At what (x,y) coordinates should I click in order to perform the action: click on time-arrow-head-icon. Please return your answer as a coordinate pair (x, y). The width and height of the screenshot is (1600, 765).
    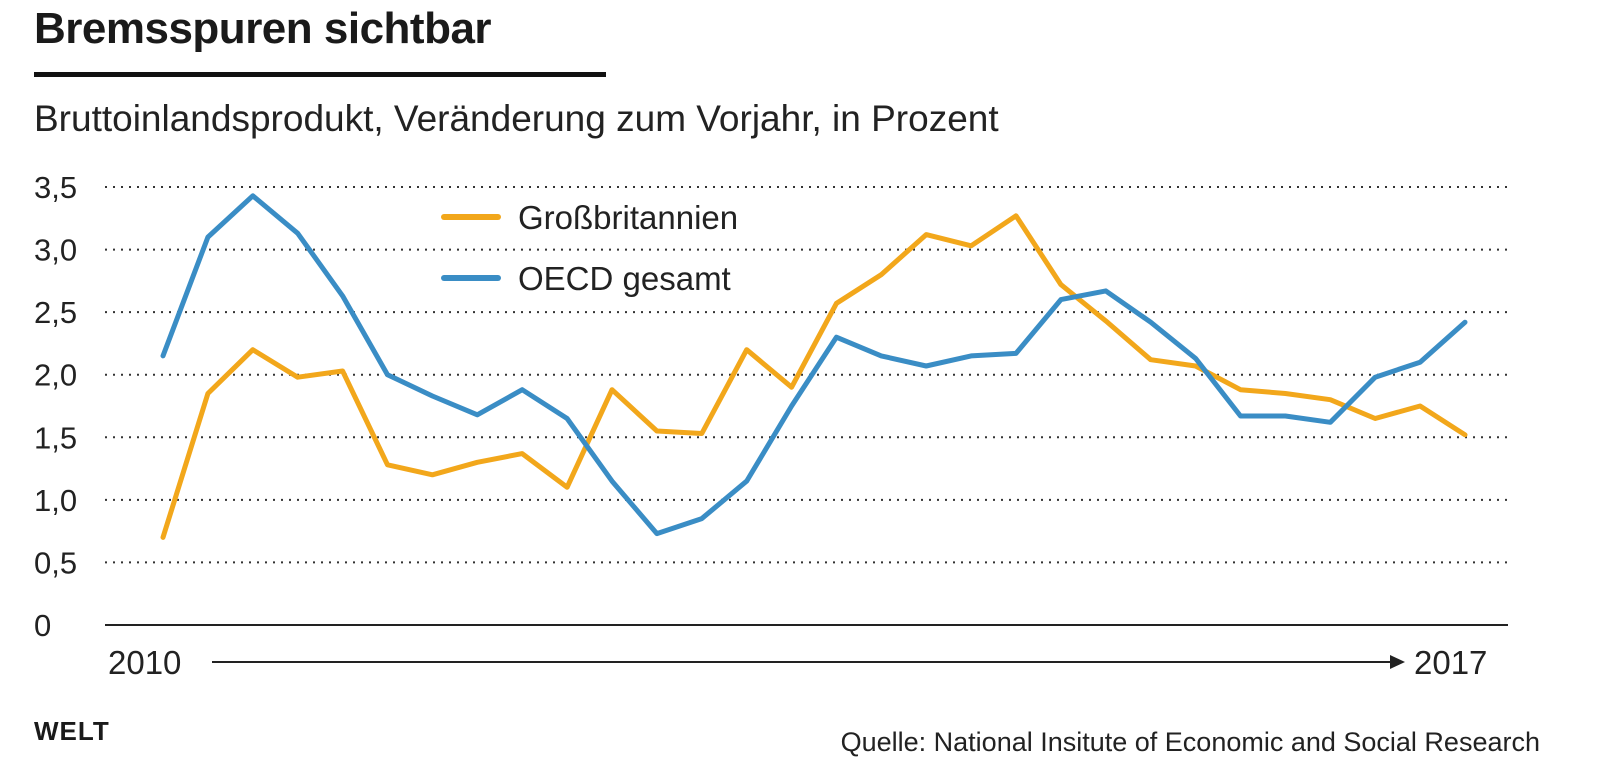
    Looking at the image, I should click on (1397, 662).